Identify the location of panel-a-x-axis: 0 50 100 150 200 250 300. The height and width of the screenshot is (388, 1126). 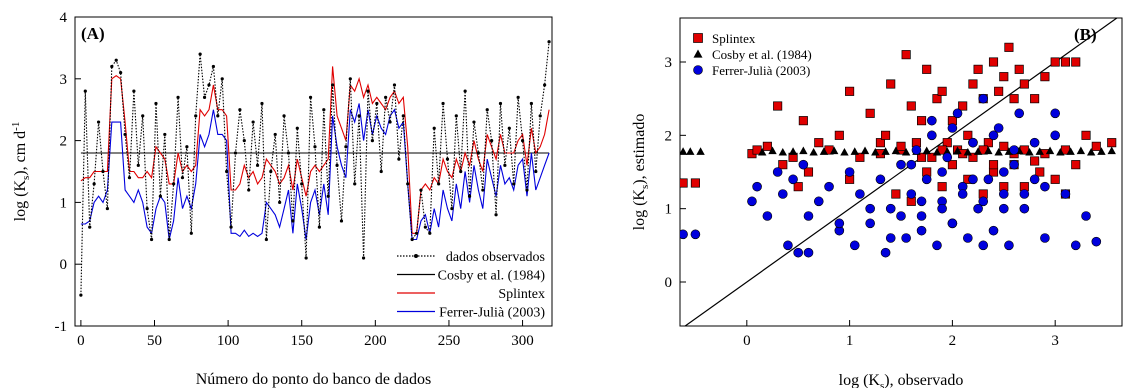
(305, 334).